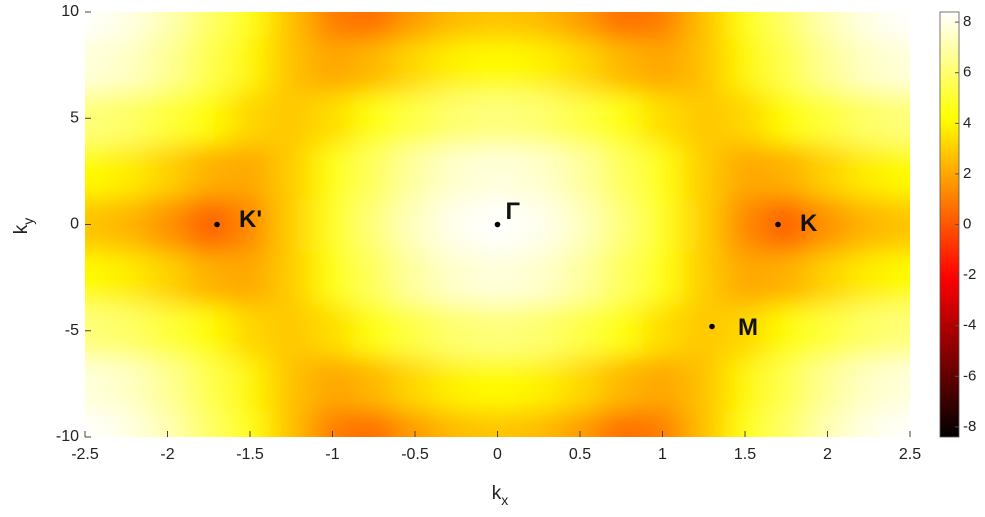 This screenshot has width=985, height=517. Describe the element at coordinates (504, 500) in the screenshot. I see `x-label-sub: x` at that location.